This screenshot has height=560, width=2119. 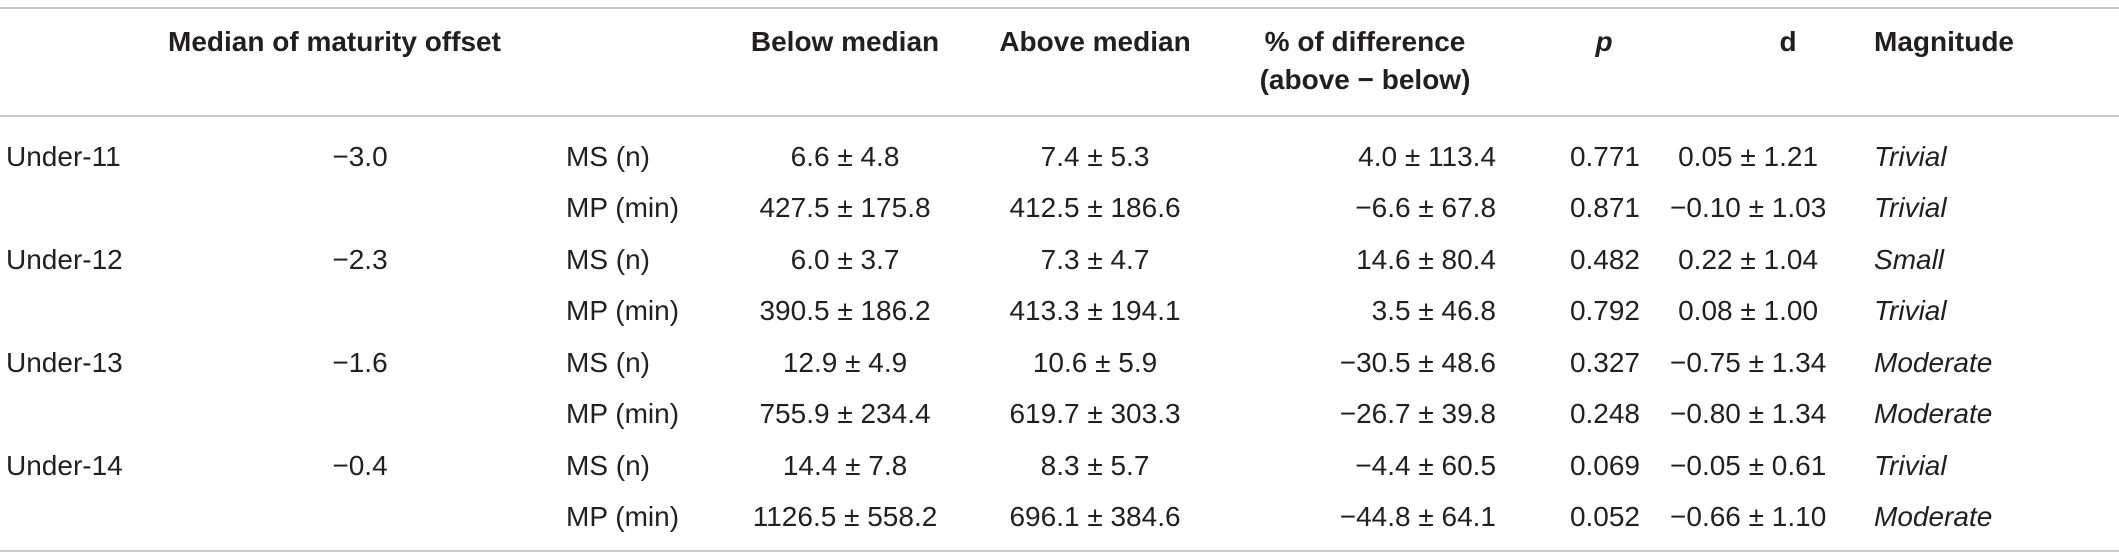 What do you see at coordinates (1095, 208) in the screenshot?
I see `cell-above: 412.5 ± 186.6` at bounding box center [1095, 208].